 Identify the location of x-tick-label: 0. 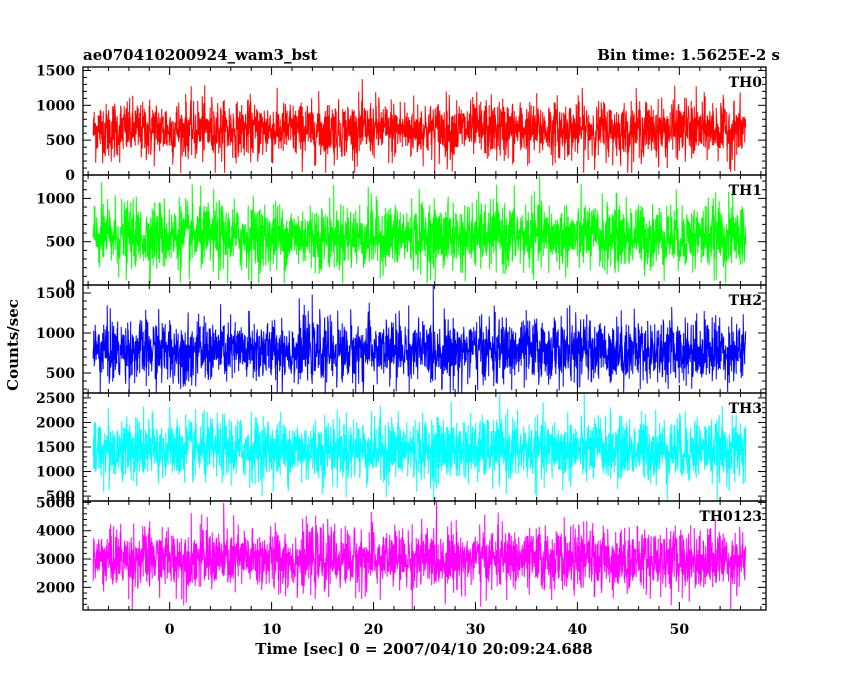
(170, 630).